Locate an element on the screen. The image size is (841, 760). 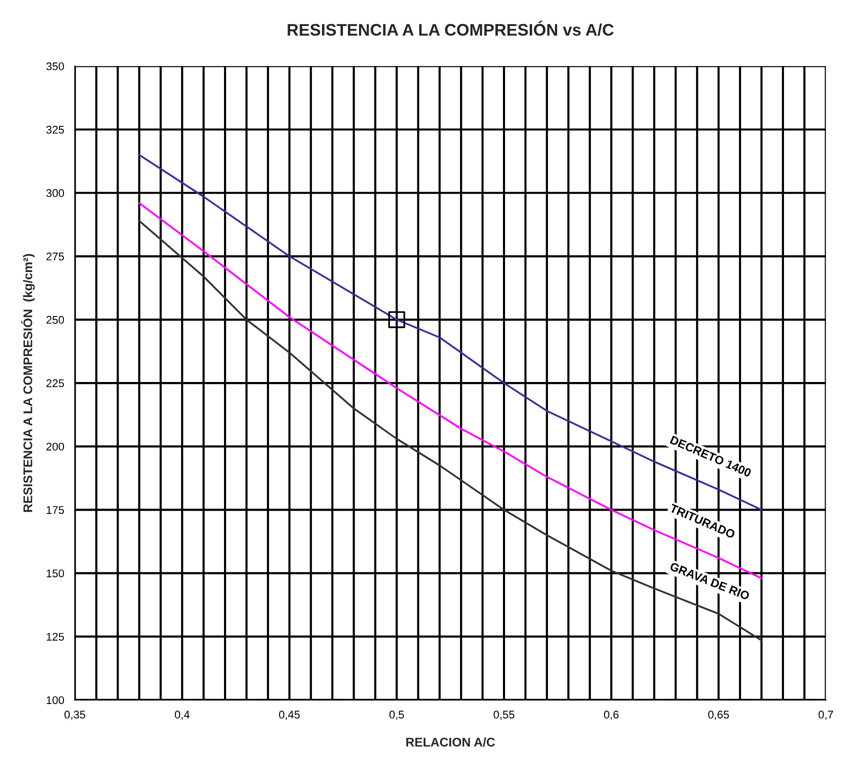
x-tick-label: 0,7 is located at coordinates (826, 715).